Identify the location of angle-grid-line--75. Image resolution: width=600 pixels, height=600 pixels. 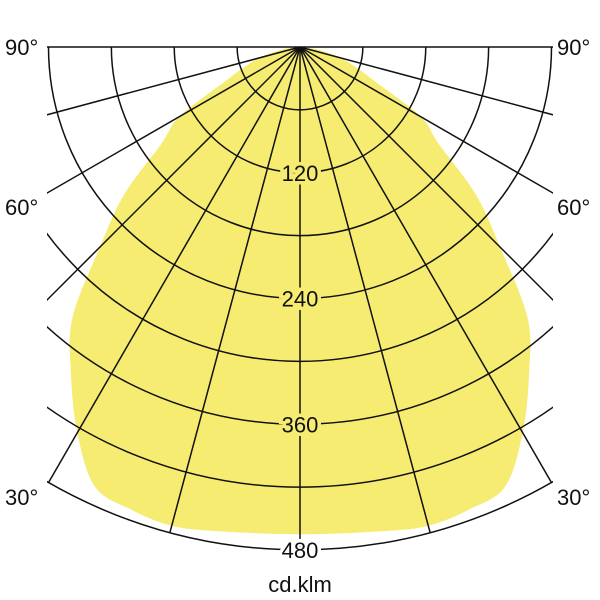
(174, 81).